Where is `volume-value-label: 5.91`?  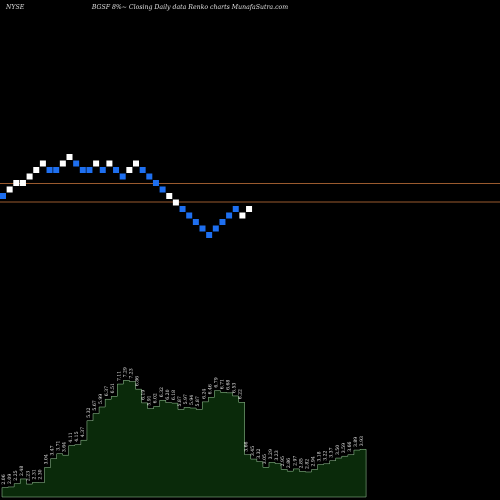
volume-value-label: 5.91 is located at coordinates (150, 400).